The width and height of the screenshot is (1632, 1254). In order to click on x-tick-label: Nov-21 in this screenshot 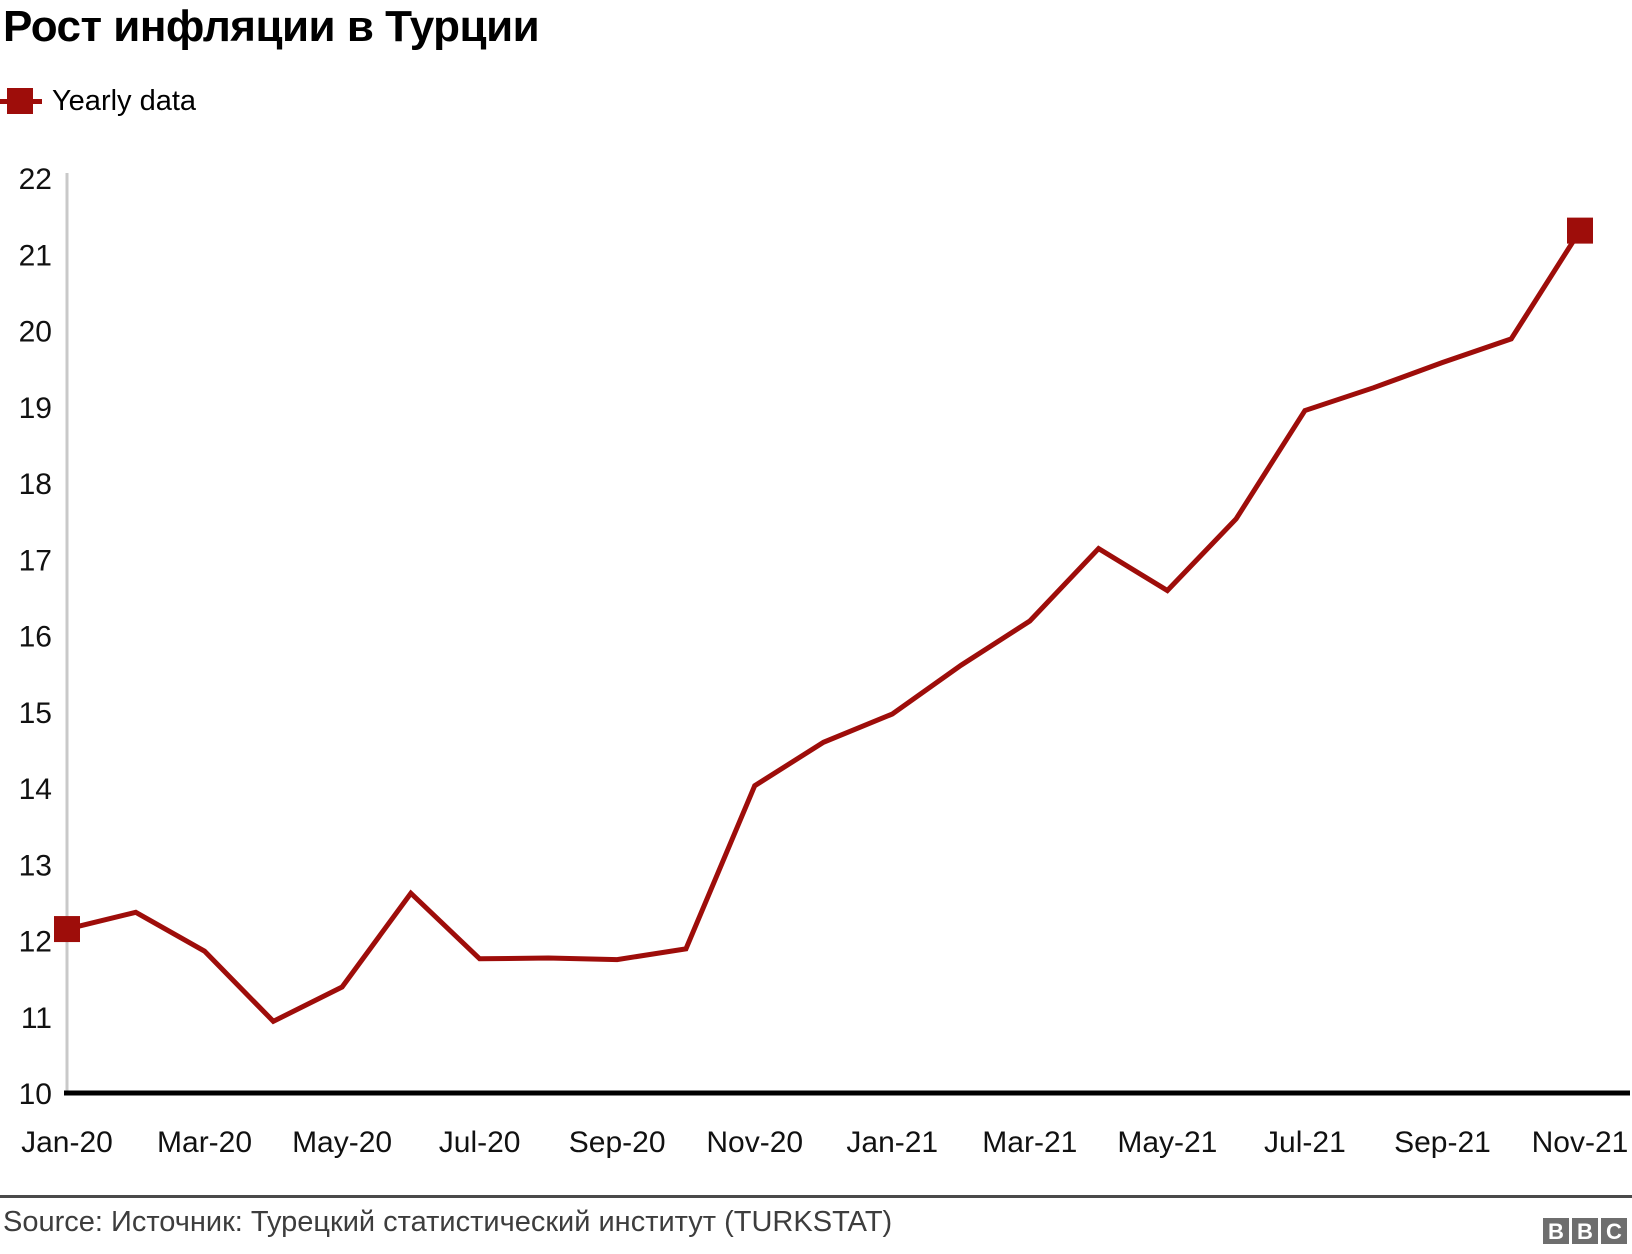, I will do `click(1580, 1142)`.